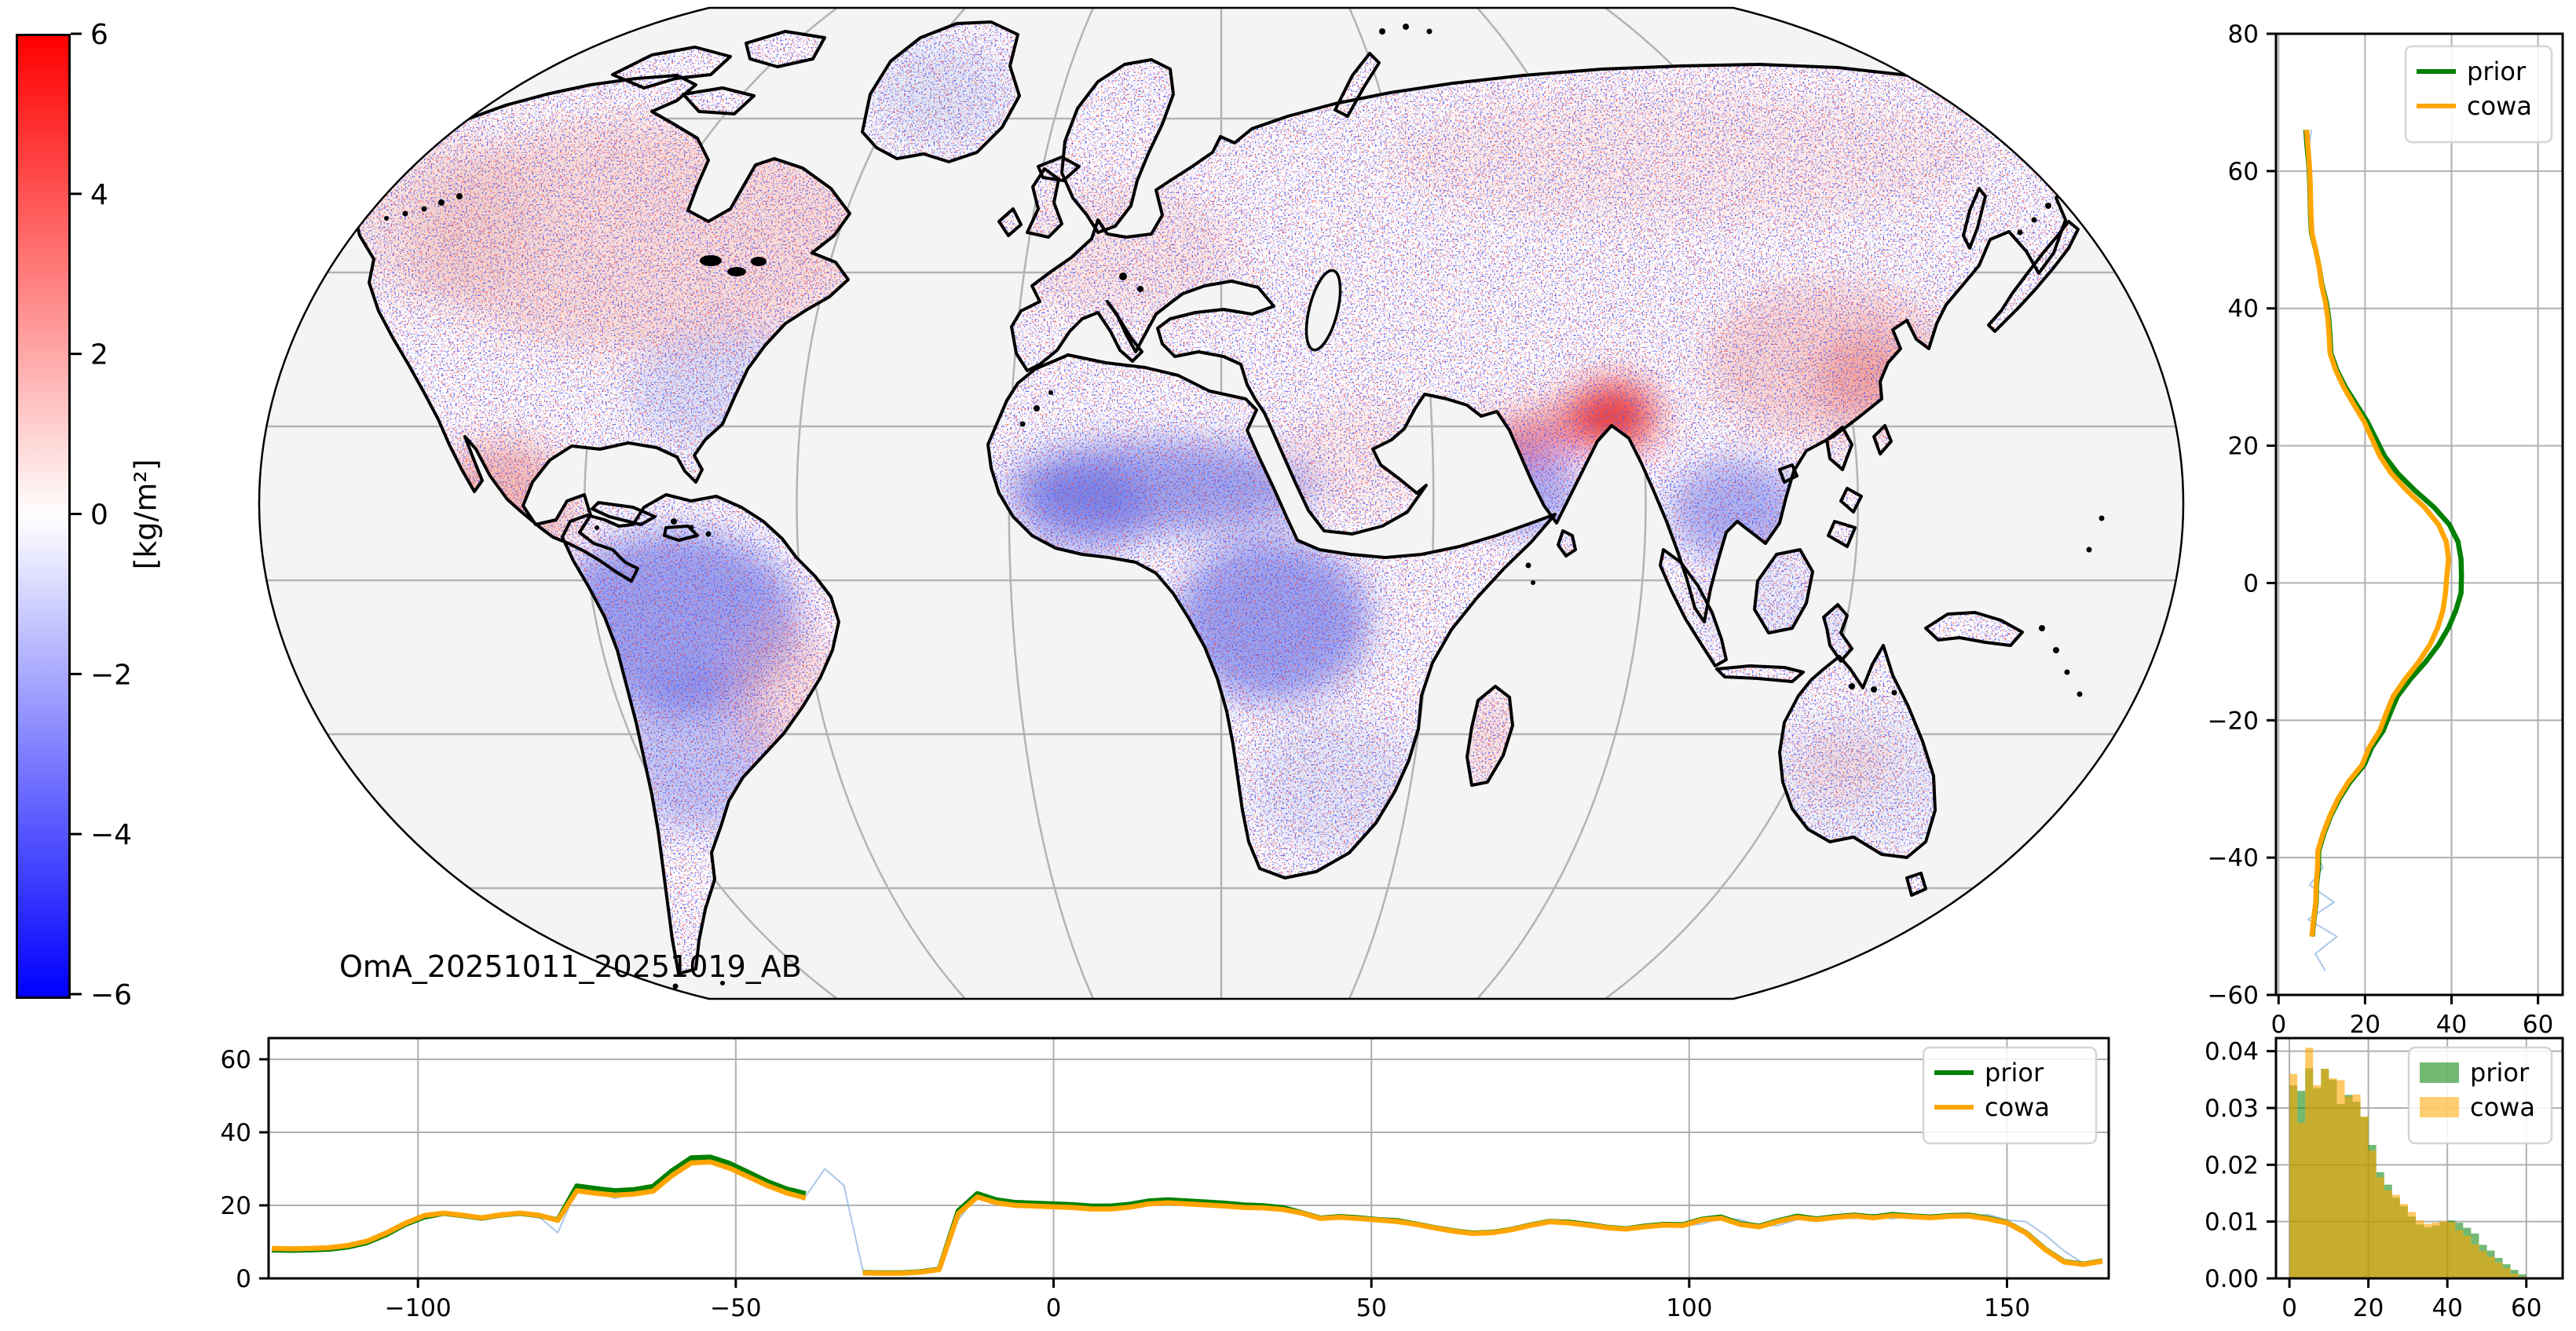 The image size is (2576, 1331). What do you see at coordinates (111, 995) in the screenshot?
I see `colorbar-tick-label: −6` at bounding box center [111, 995].